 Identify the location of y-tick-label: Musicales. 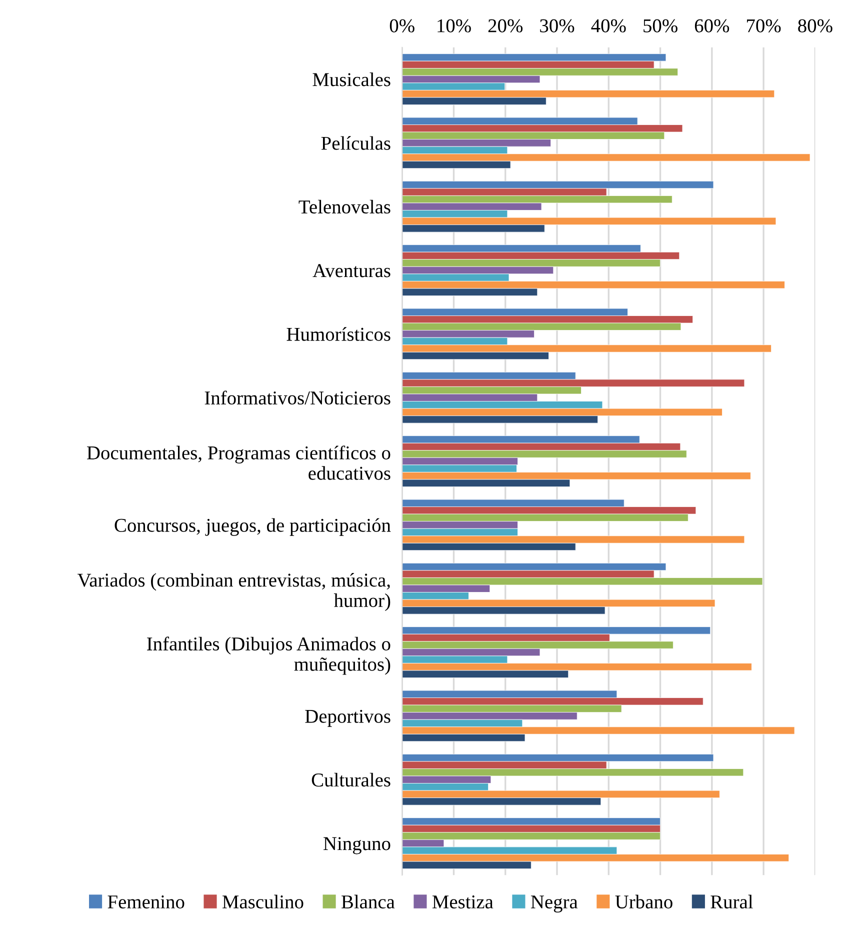
(351, 79).